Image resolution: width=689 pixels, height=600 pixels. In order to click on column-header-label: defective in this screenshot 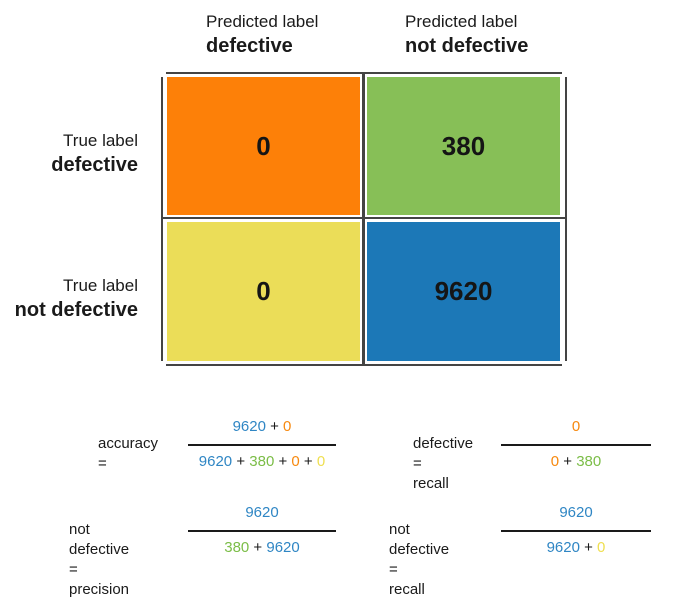, I will do `click(249, 46)`.